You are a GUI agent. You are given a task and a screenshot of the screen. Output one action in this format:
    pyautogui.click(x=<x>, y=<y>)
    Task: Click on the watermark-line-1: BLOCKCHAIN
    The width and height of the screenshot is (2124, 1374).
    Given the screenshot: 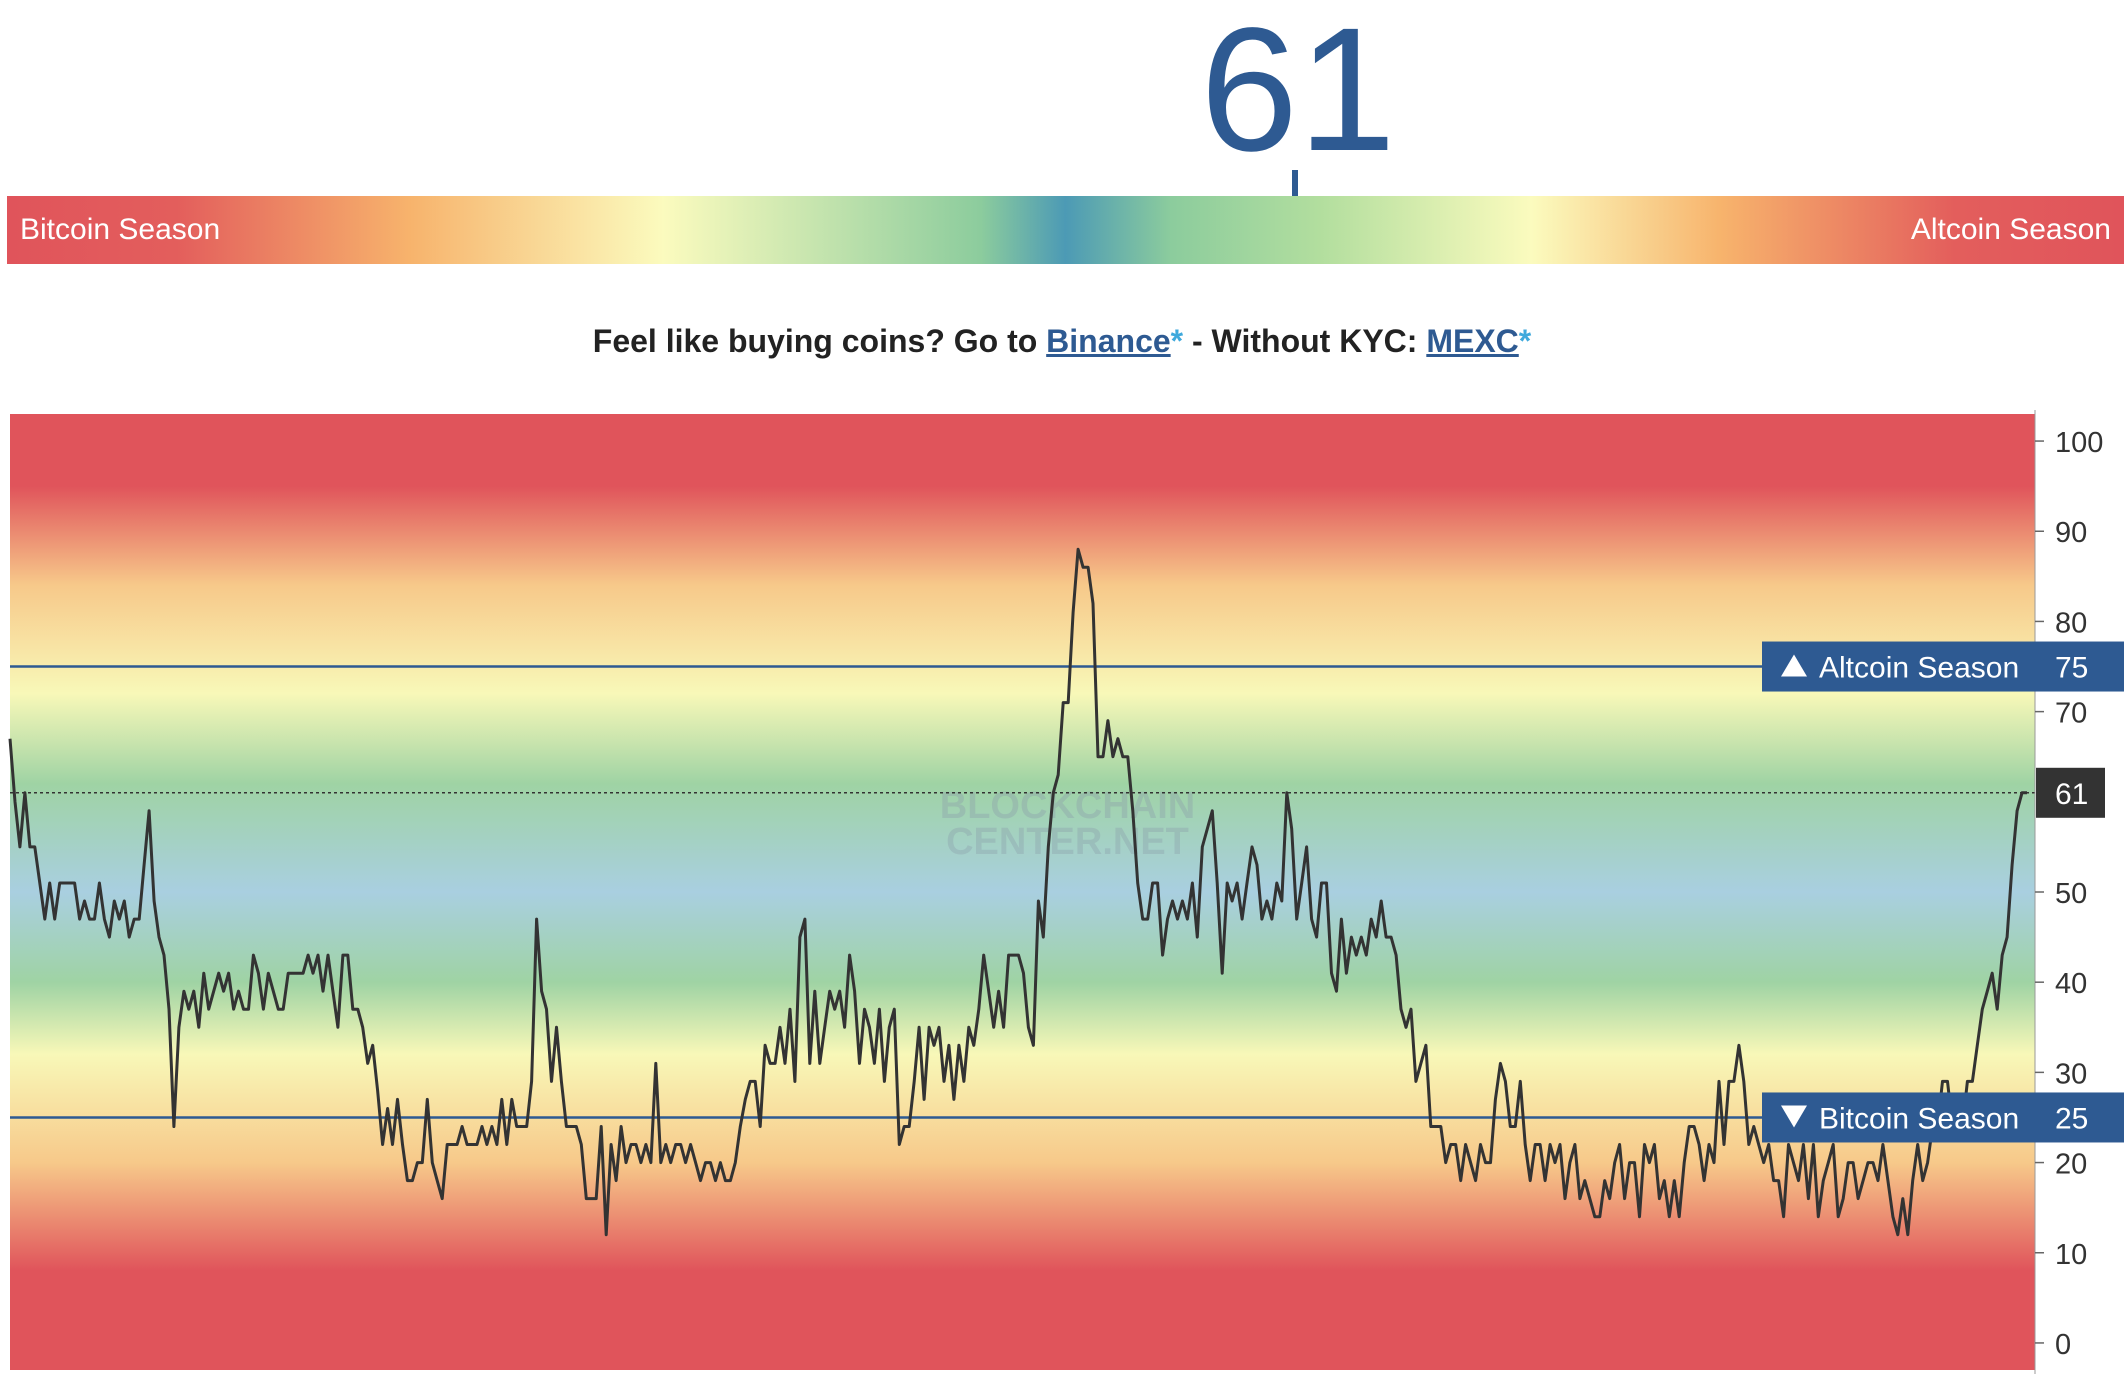 What is the action you would take?
    pyautogui.click(x=1067, y=806)
    